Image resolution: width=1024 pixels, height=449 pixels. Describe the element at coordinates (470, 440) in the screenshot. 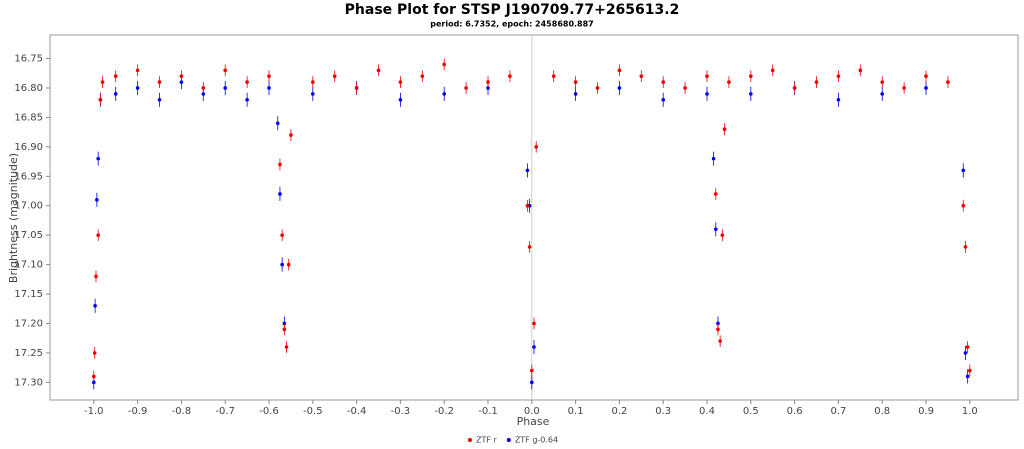

I see `legend-marker` at that location.